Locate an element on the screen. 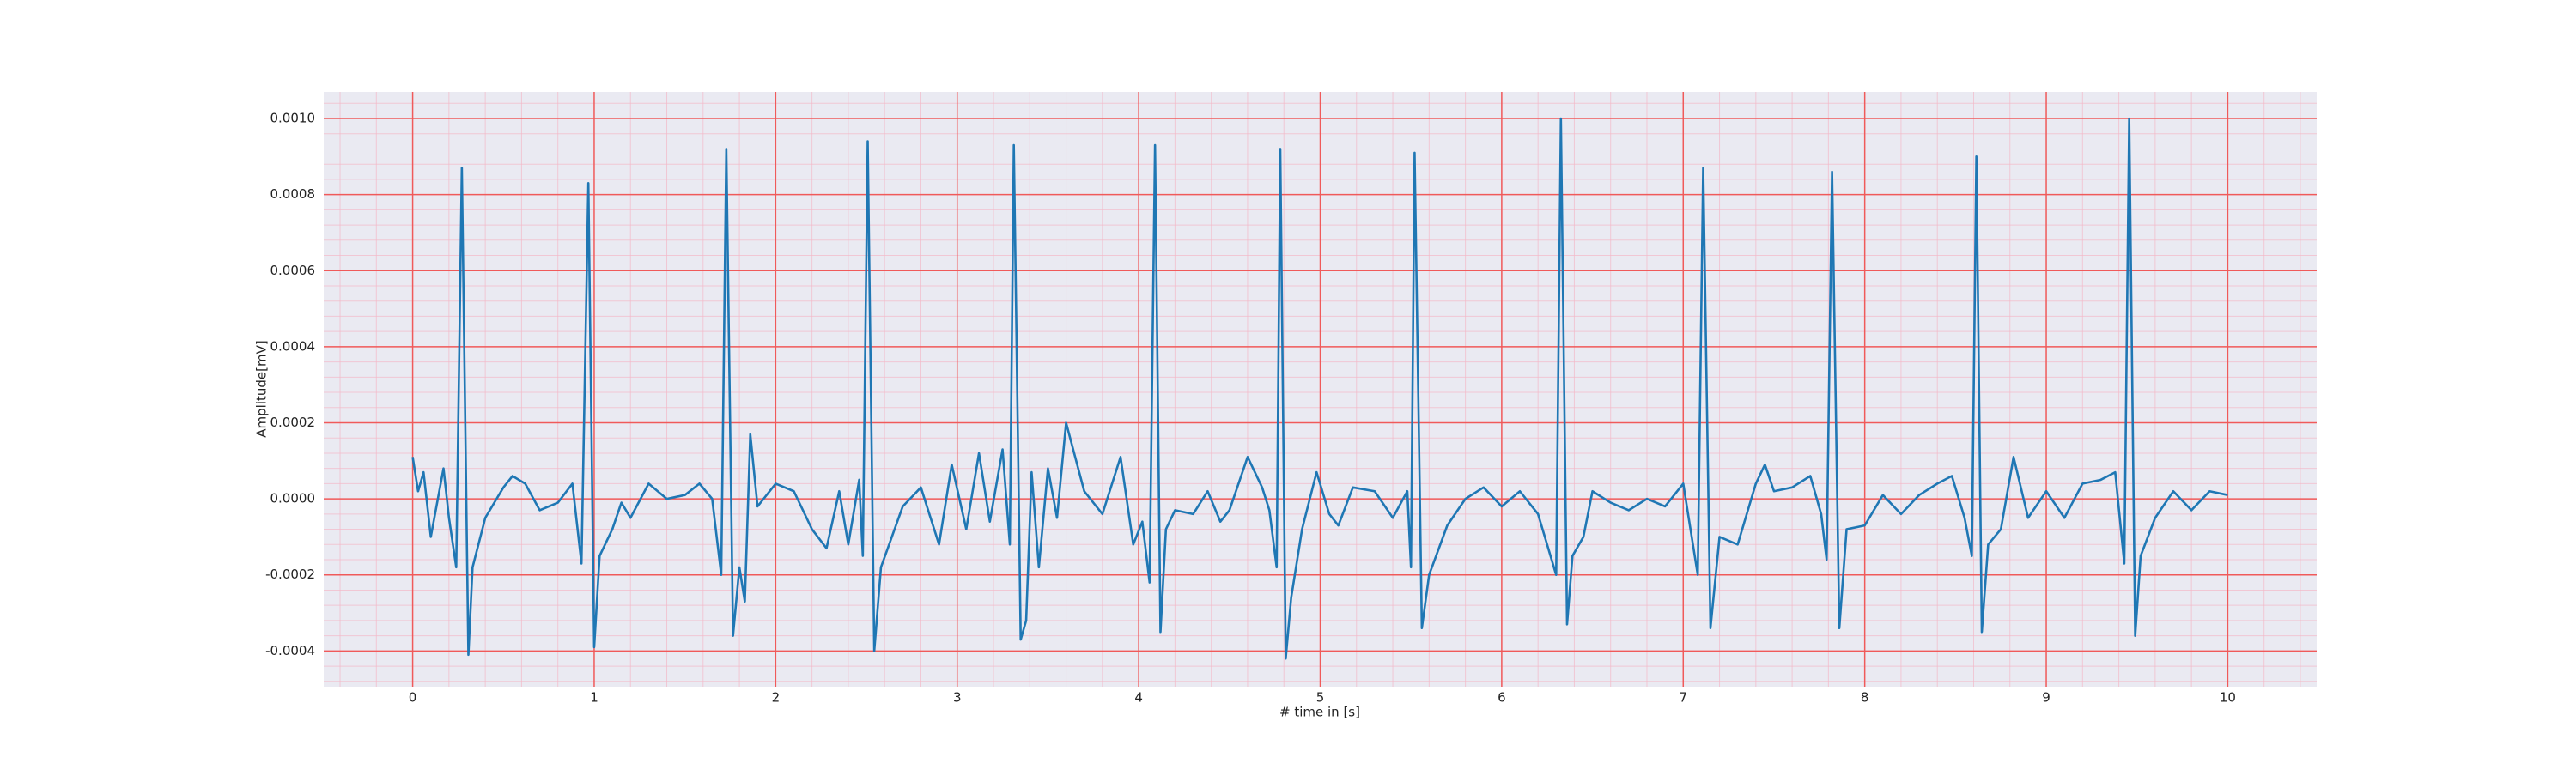  y-tick-label: 0.0006 is located at coordinates (293, 271).